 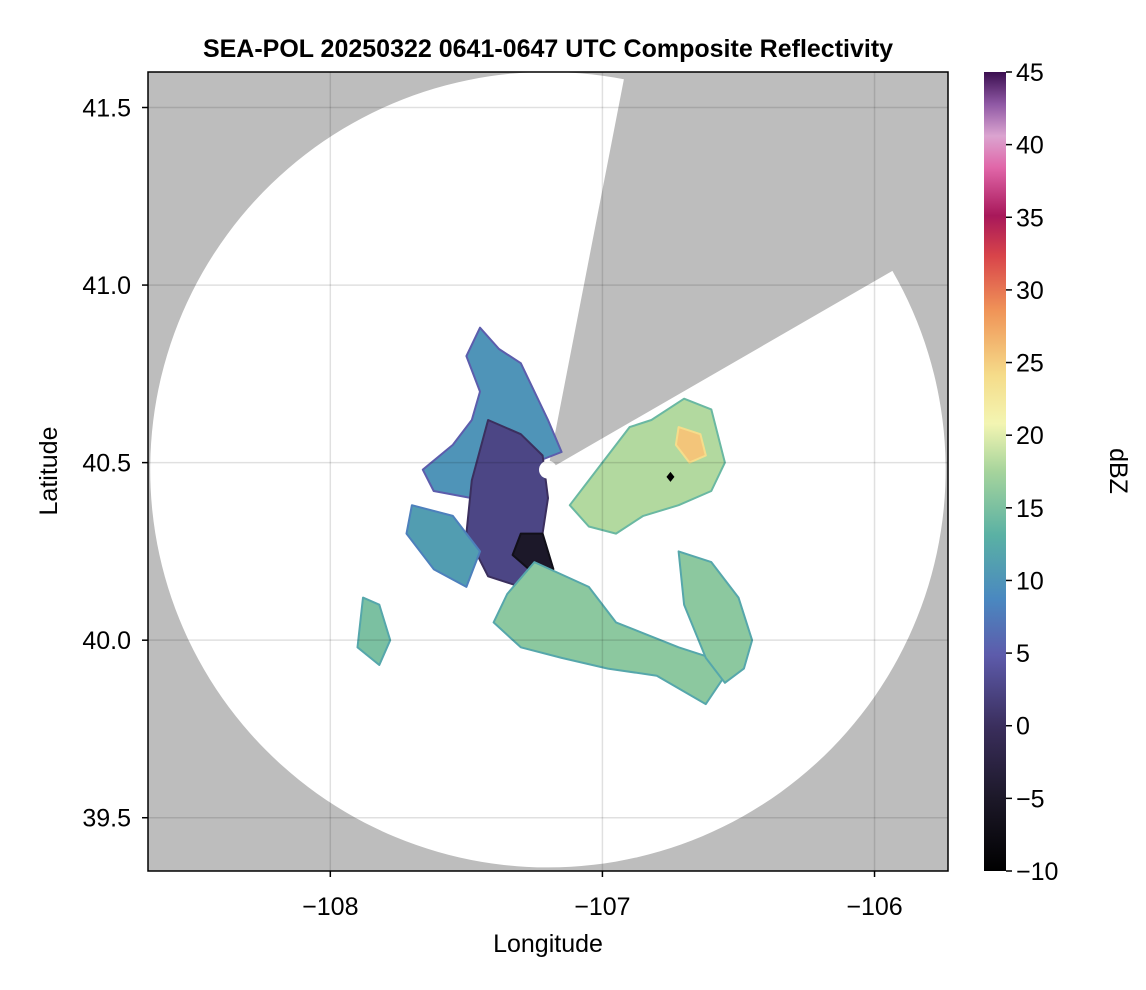 What do you see at coordinates (1118, 471) in the screenshot?
I see `colorbar-label: dBZ` at bounding box center [1118, 471].